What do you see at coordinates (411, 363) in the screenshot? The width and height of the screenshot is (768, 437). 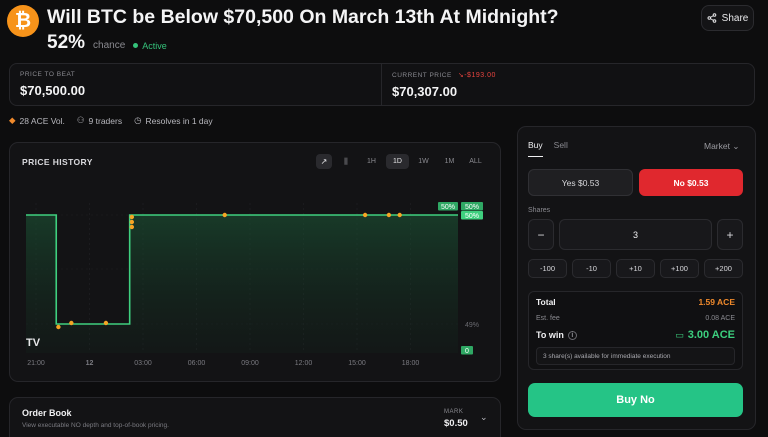 I see `x-tick-label: 18:00` at bounding box center [411, 363].